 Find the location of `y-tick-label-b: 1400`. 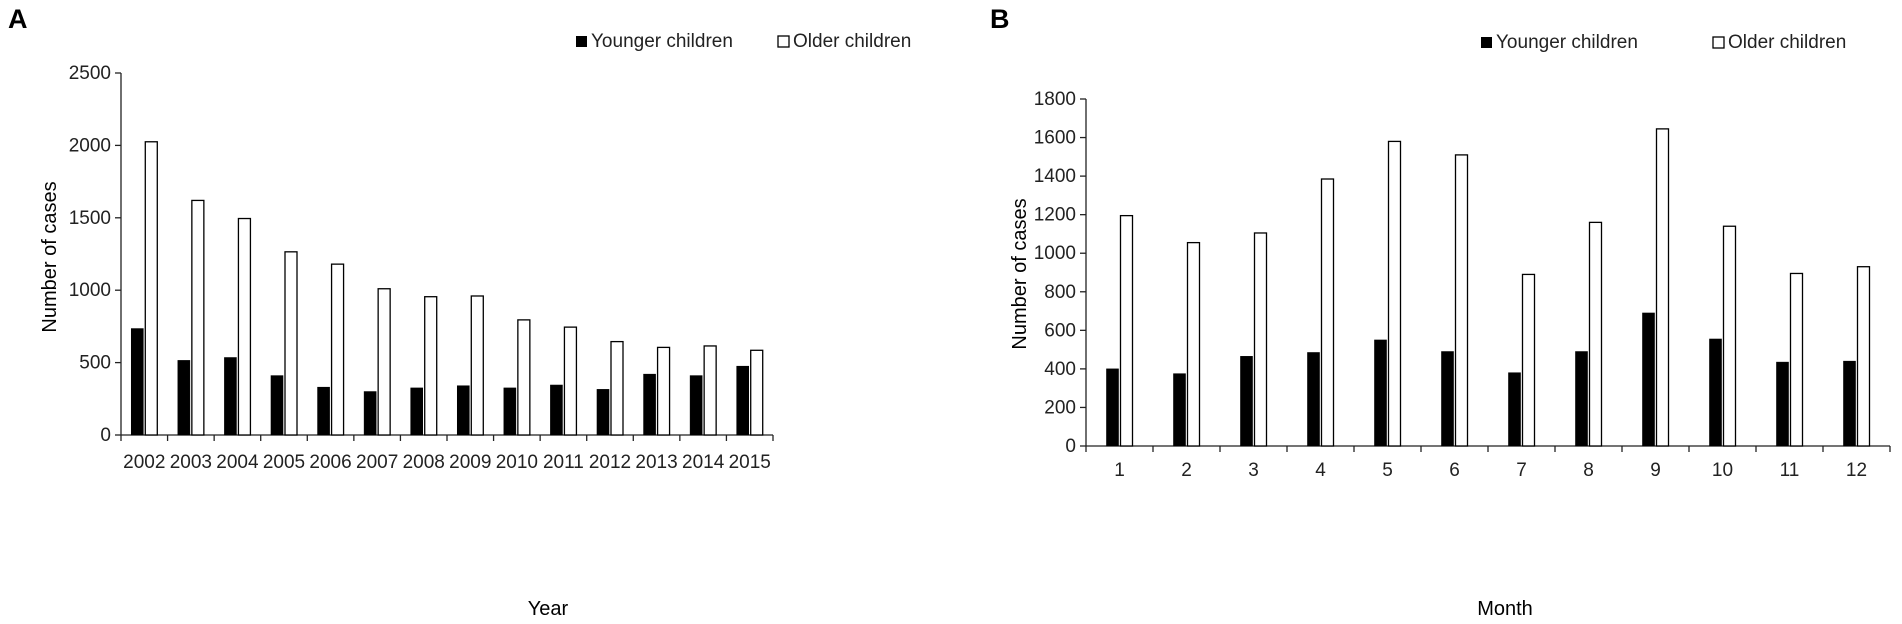

y-tick-label-b: 1400 is located at coordinates (1055, 176).